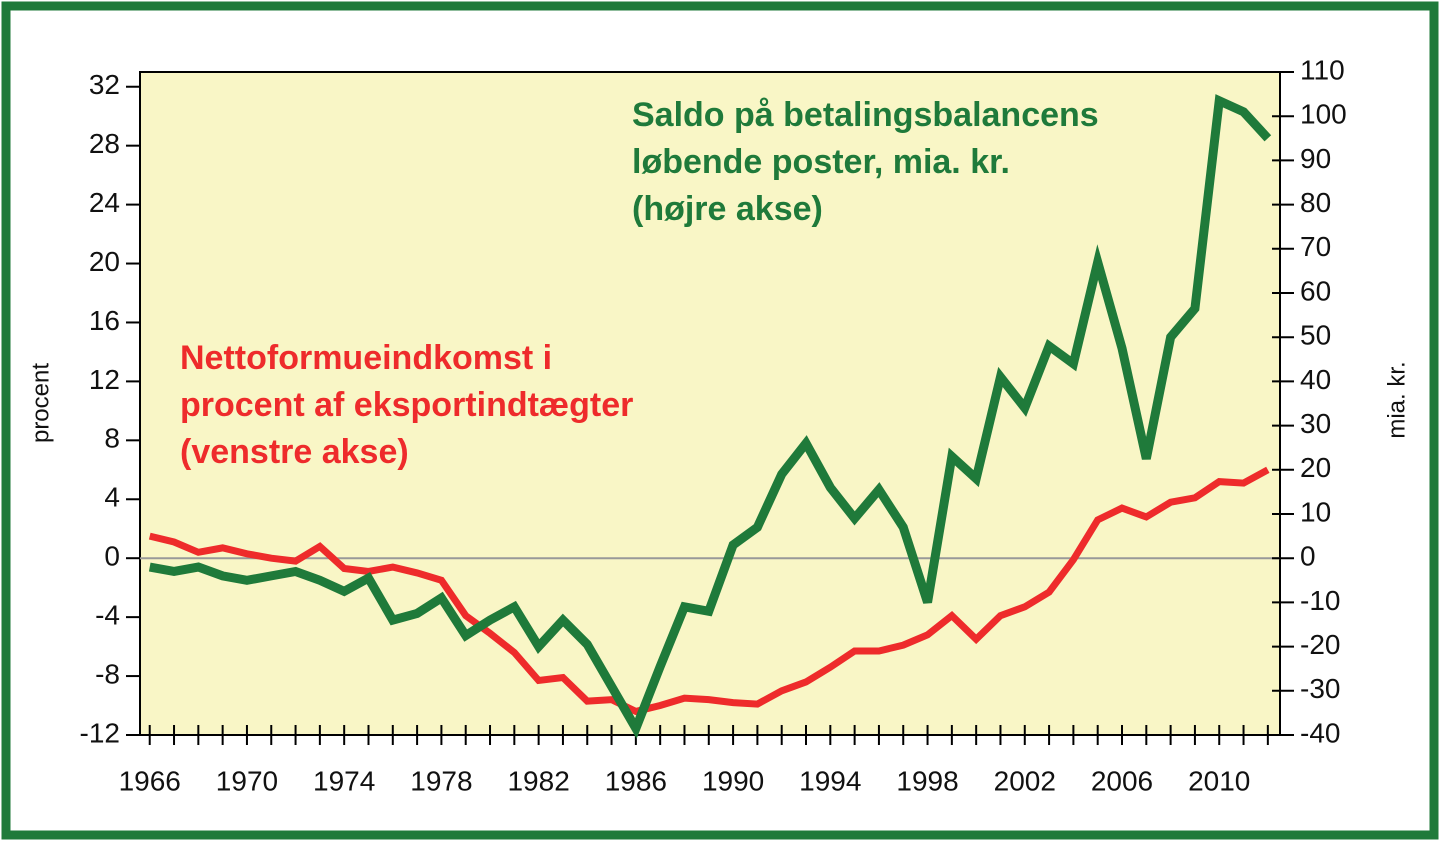 This screenshot has width=1440, height=841. Describe the element at coordinates (1323, 114) in the screenshot. I see `y2-tick-label: 100` at that location.